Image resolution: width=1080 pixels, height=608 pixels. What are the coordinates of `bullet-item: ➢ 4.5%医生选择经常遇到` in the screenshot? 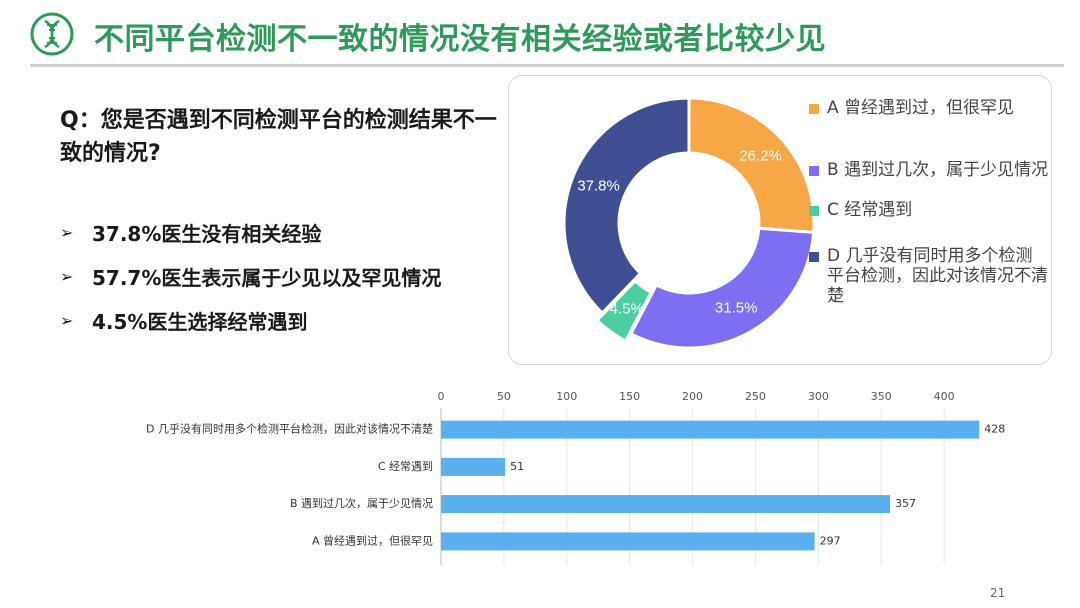 It's located at (285, 320).